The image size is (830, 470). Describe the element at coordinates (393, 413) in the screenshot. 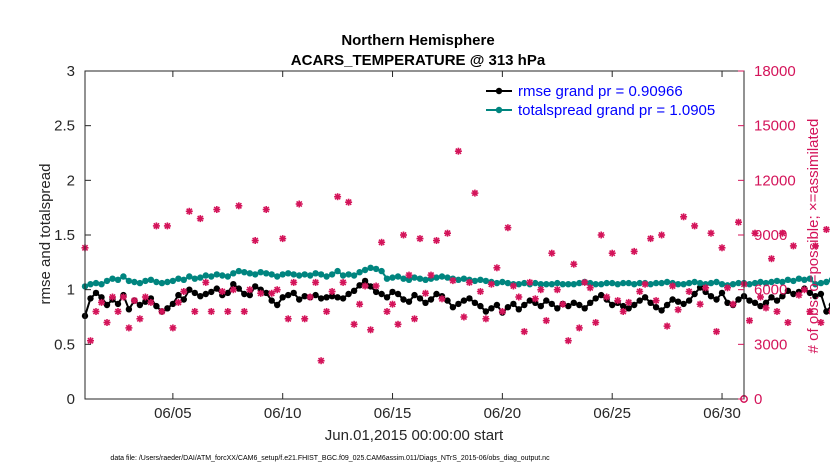

I see `x-tick-label: 06/15` at that location.